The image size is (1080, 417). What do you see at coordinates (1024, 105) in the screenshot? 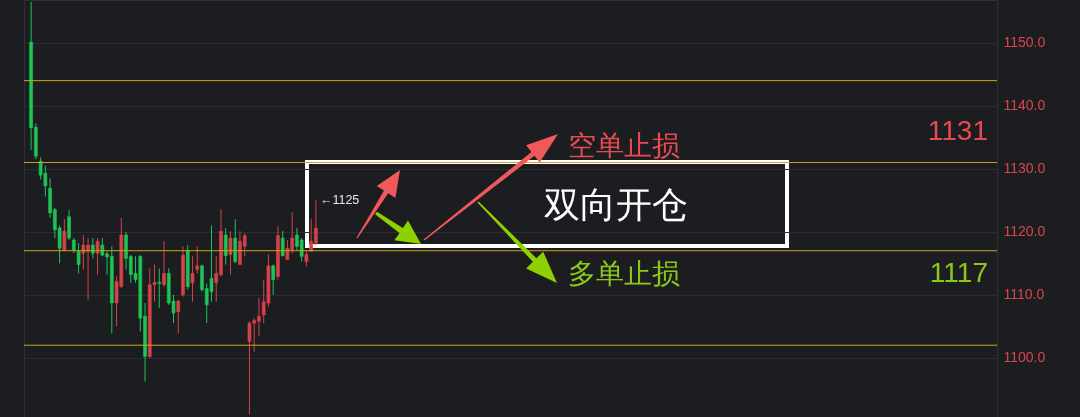
I see `y-tick-label: 1140.0` at bounding box center [1024, 105].